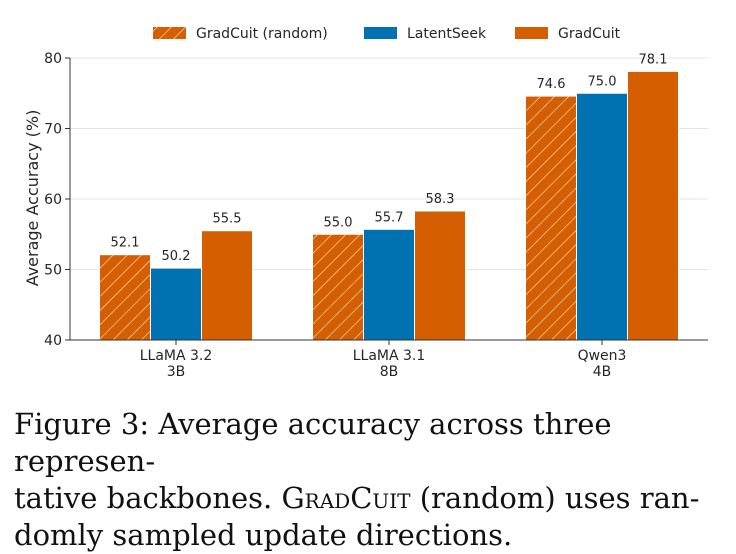  Describe the element at coordinates (389, 372) in the screenshot. I see `x-tick-label: 8B` at that location.